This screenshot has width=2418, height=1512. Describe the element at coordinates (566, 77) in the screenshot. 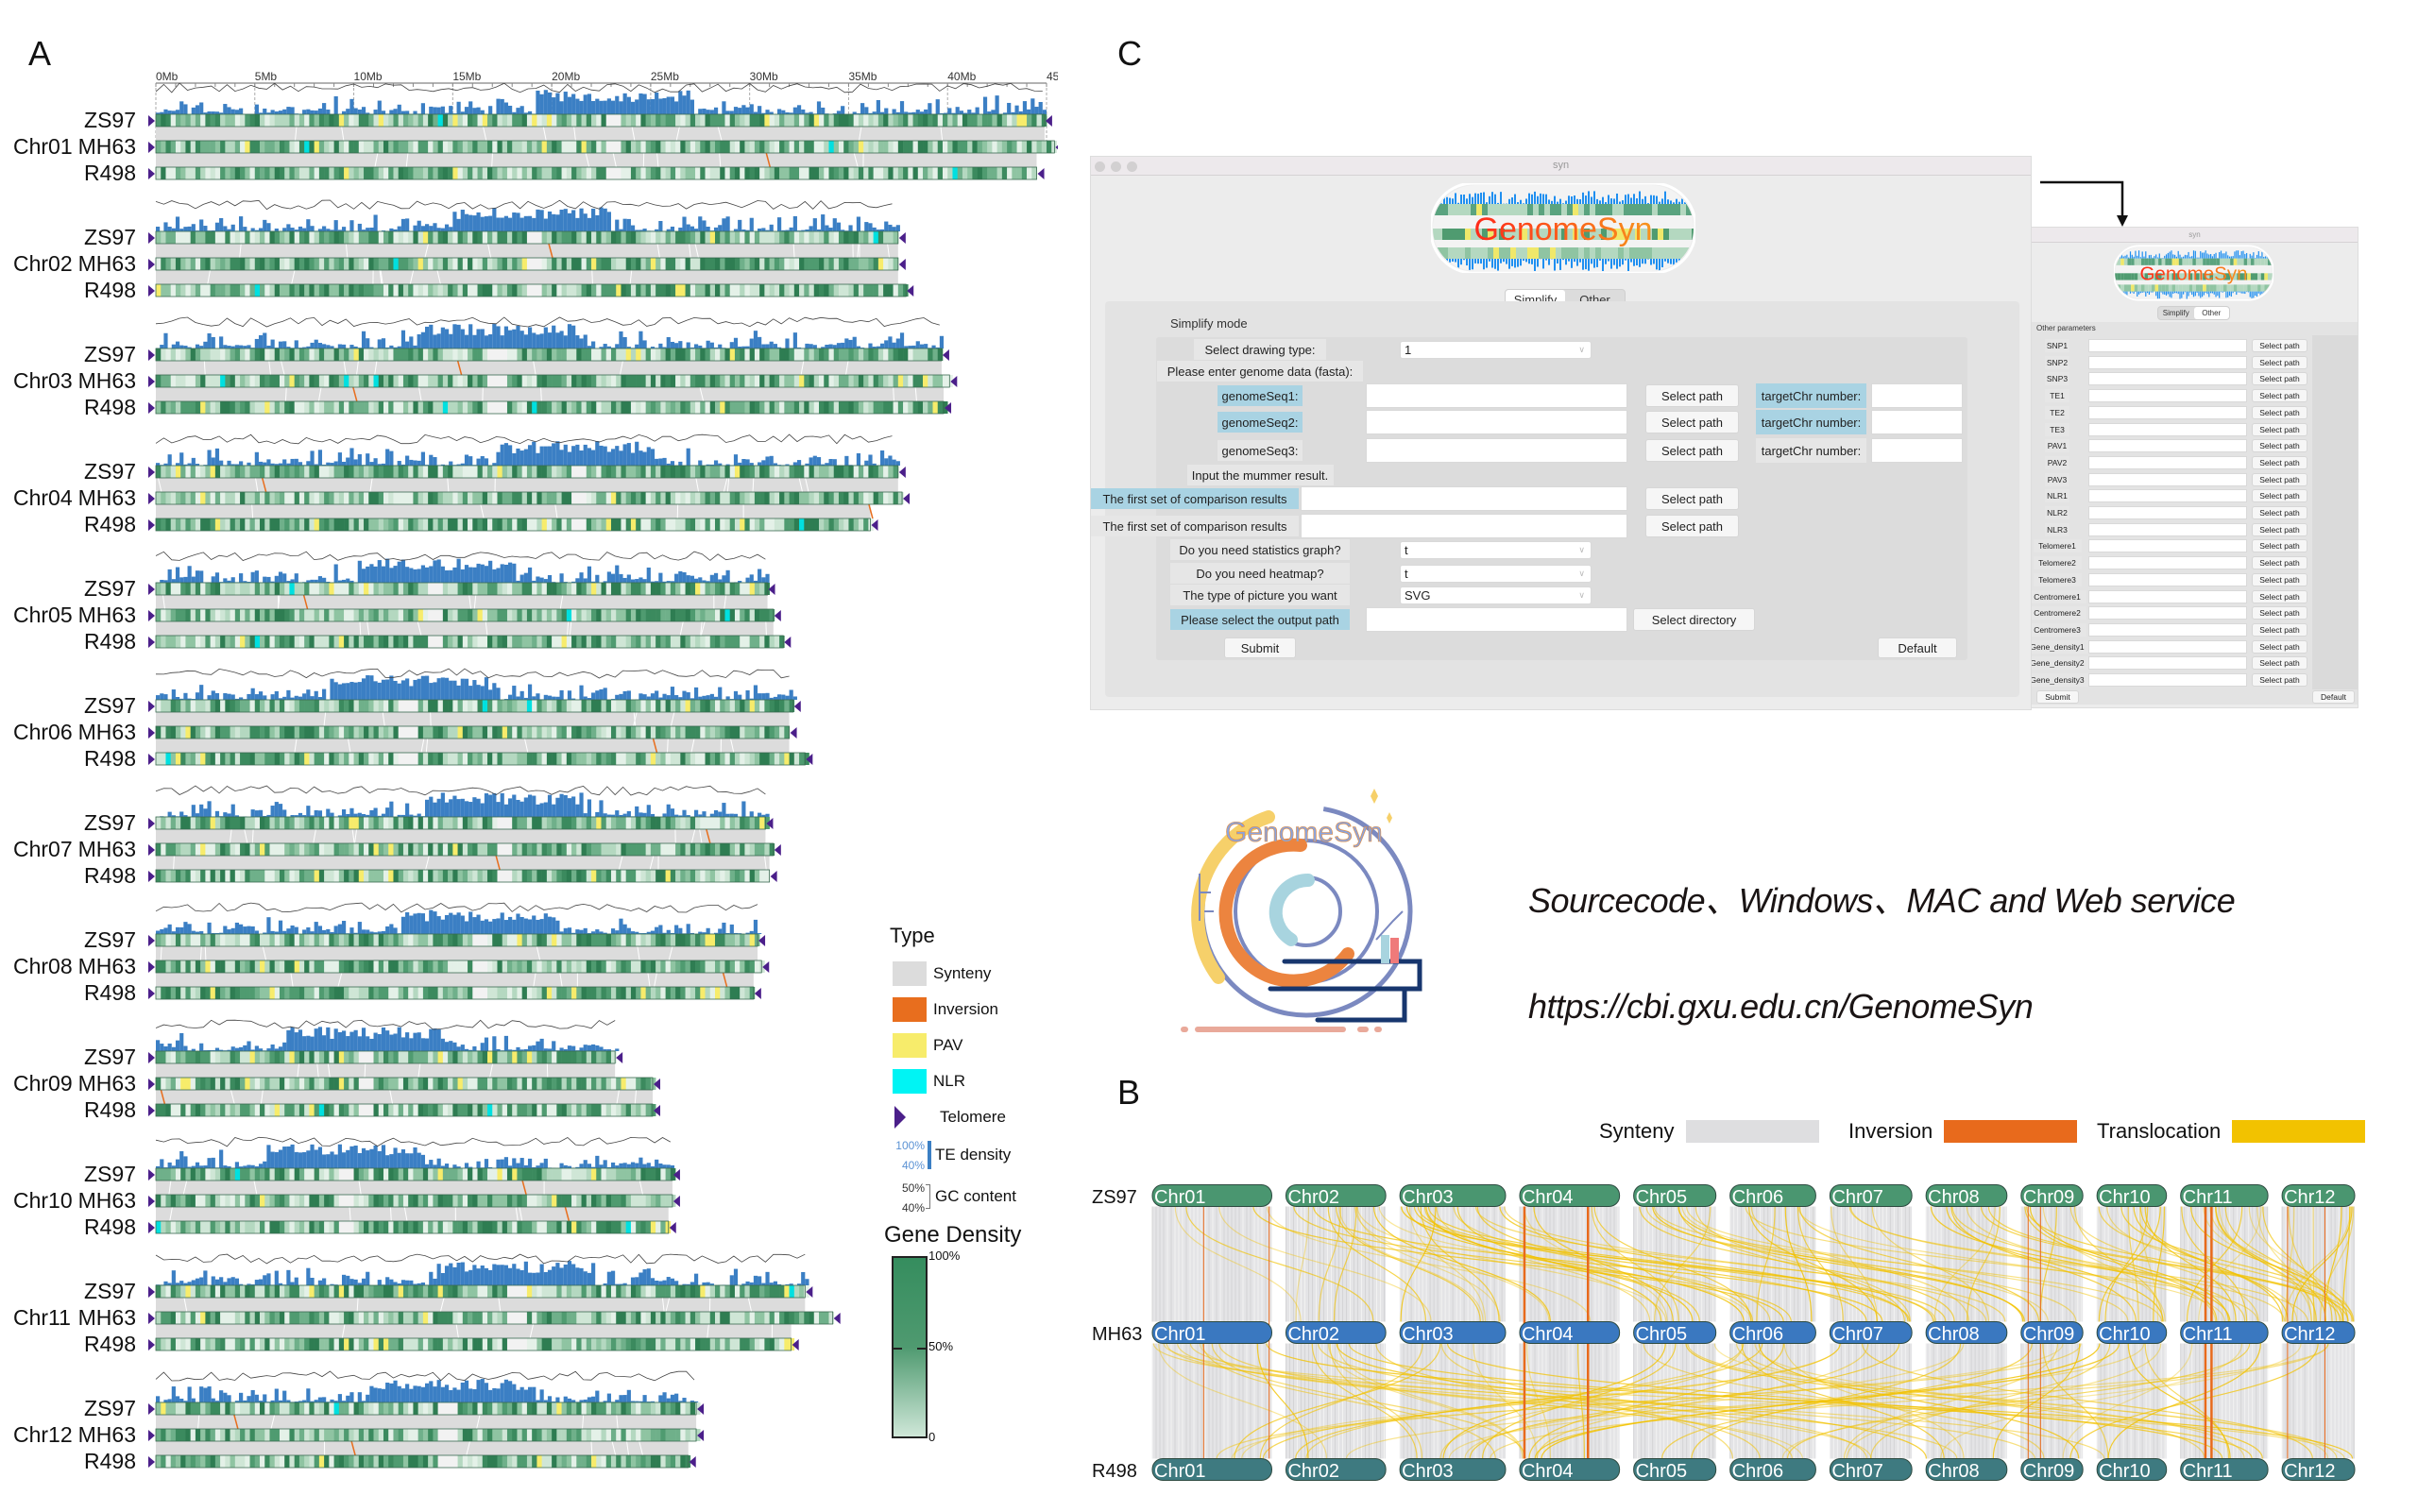

I see `axis-tick-label: 20Mb` at that location.